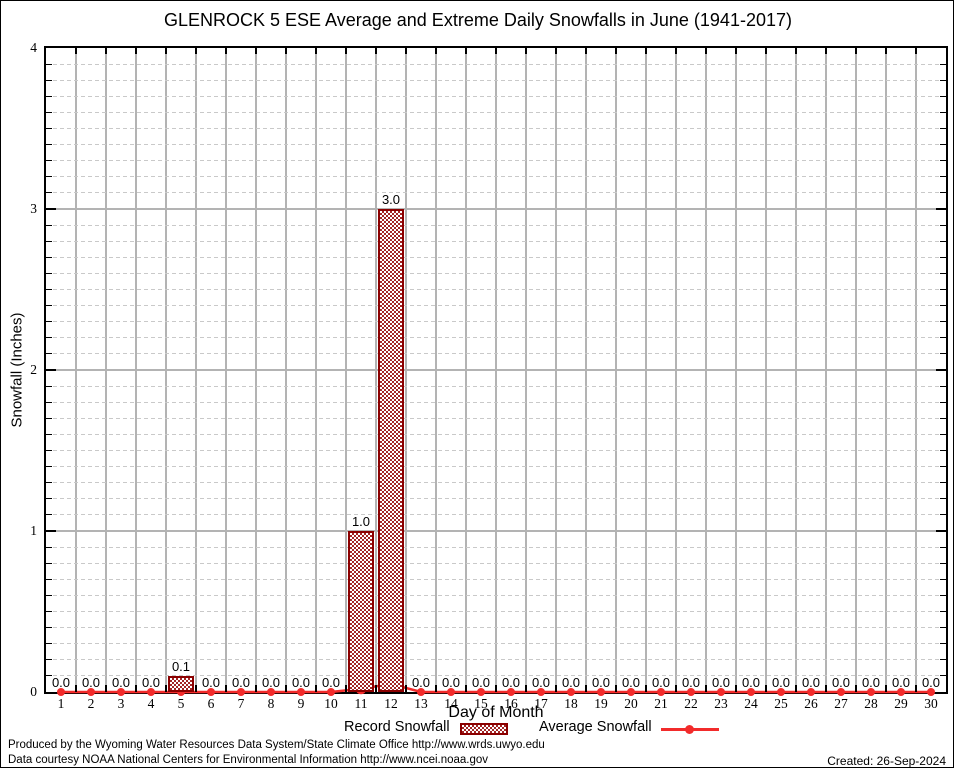 The image size is (954, 768). What do you see at coordinates (691, 703) in the screenshot?
I see `x-tick-label: 22` at bounding box center [691, 703].